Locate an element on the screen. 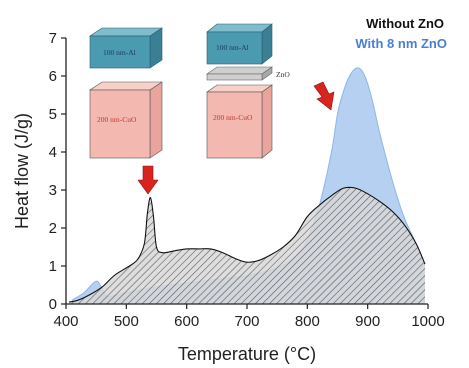  cuo-box-right-top is located at coordinates (239, 88).